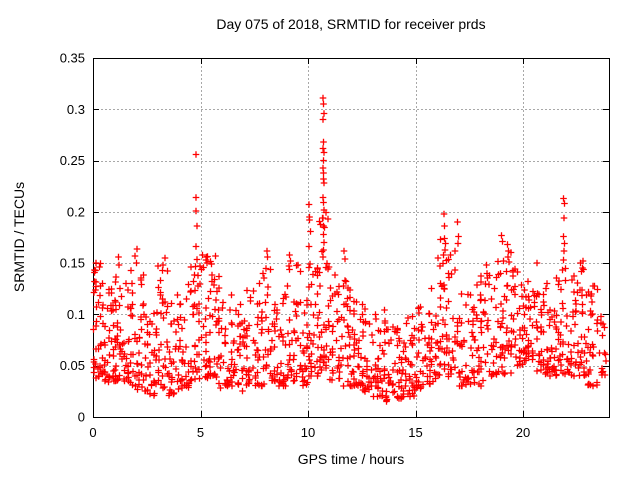 This screenshot has width=640, height=480. What do you see at coordinates (351, 459) in the screenshot?
I see `x-axis-label: GPS time / hours` at bounding box center [351, 459].